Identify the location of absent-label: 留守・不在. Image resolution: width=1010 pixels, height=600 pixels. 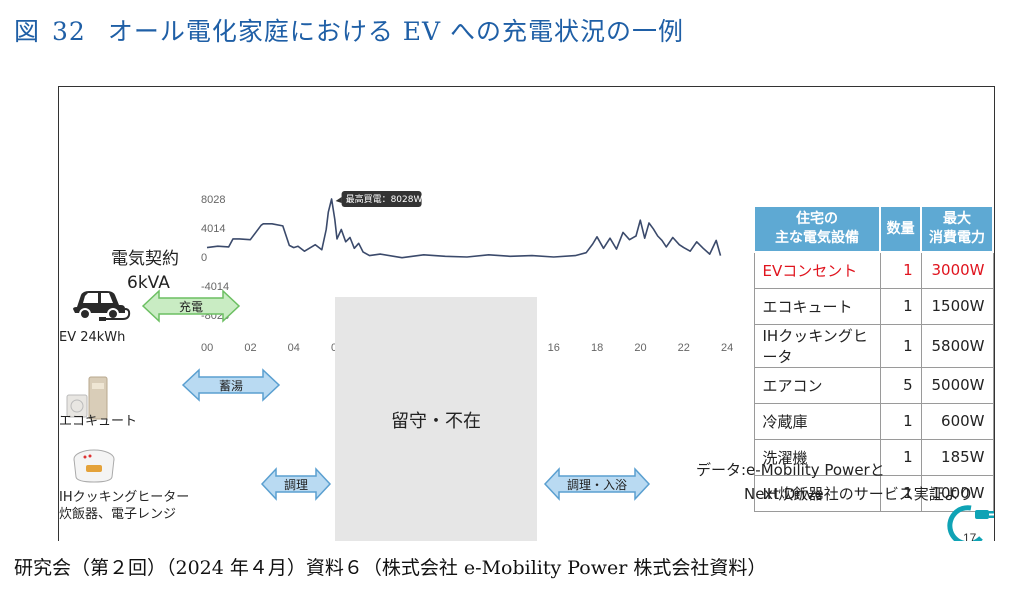
(436, 421).